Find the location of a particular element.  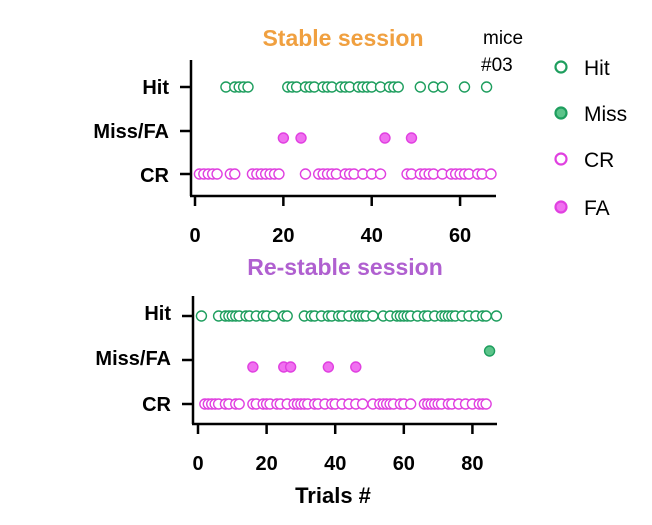

panel-title-stable: Stable session is located at coordinates (342, 38).